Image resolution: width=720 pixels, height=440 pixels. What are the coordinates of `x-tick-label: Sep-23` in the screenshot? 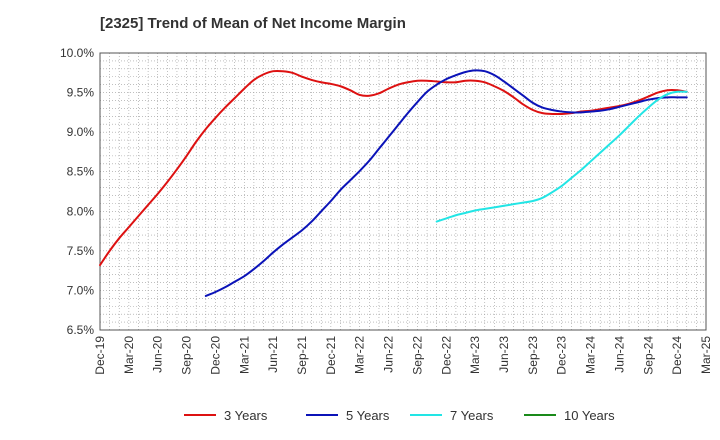 It's located at (533, 355).